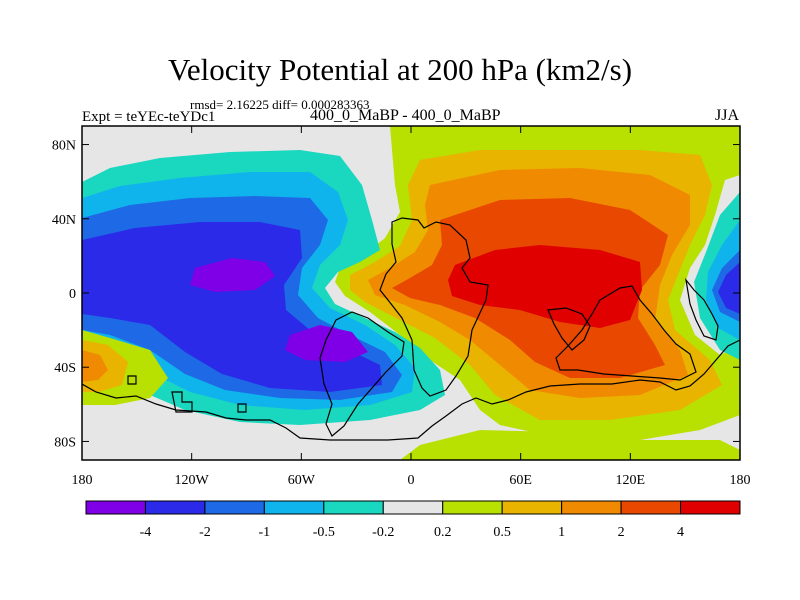 This screenshot has width=800, height=600. What do you see at coordinates (146, 532) in the screenshot?
I see `colorbar-label: -4` at bounding box center [146, 532].